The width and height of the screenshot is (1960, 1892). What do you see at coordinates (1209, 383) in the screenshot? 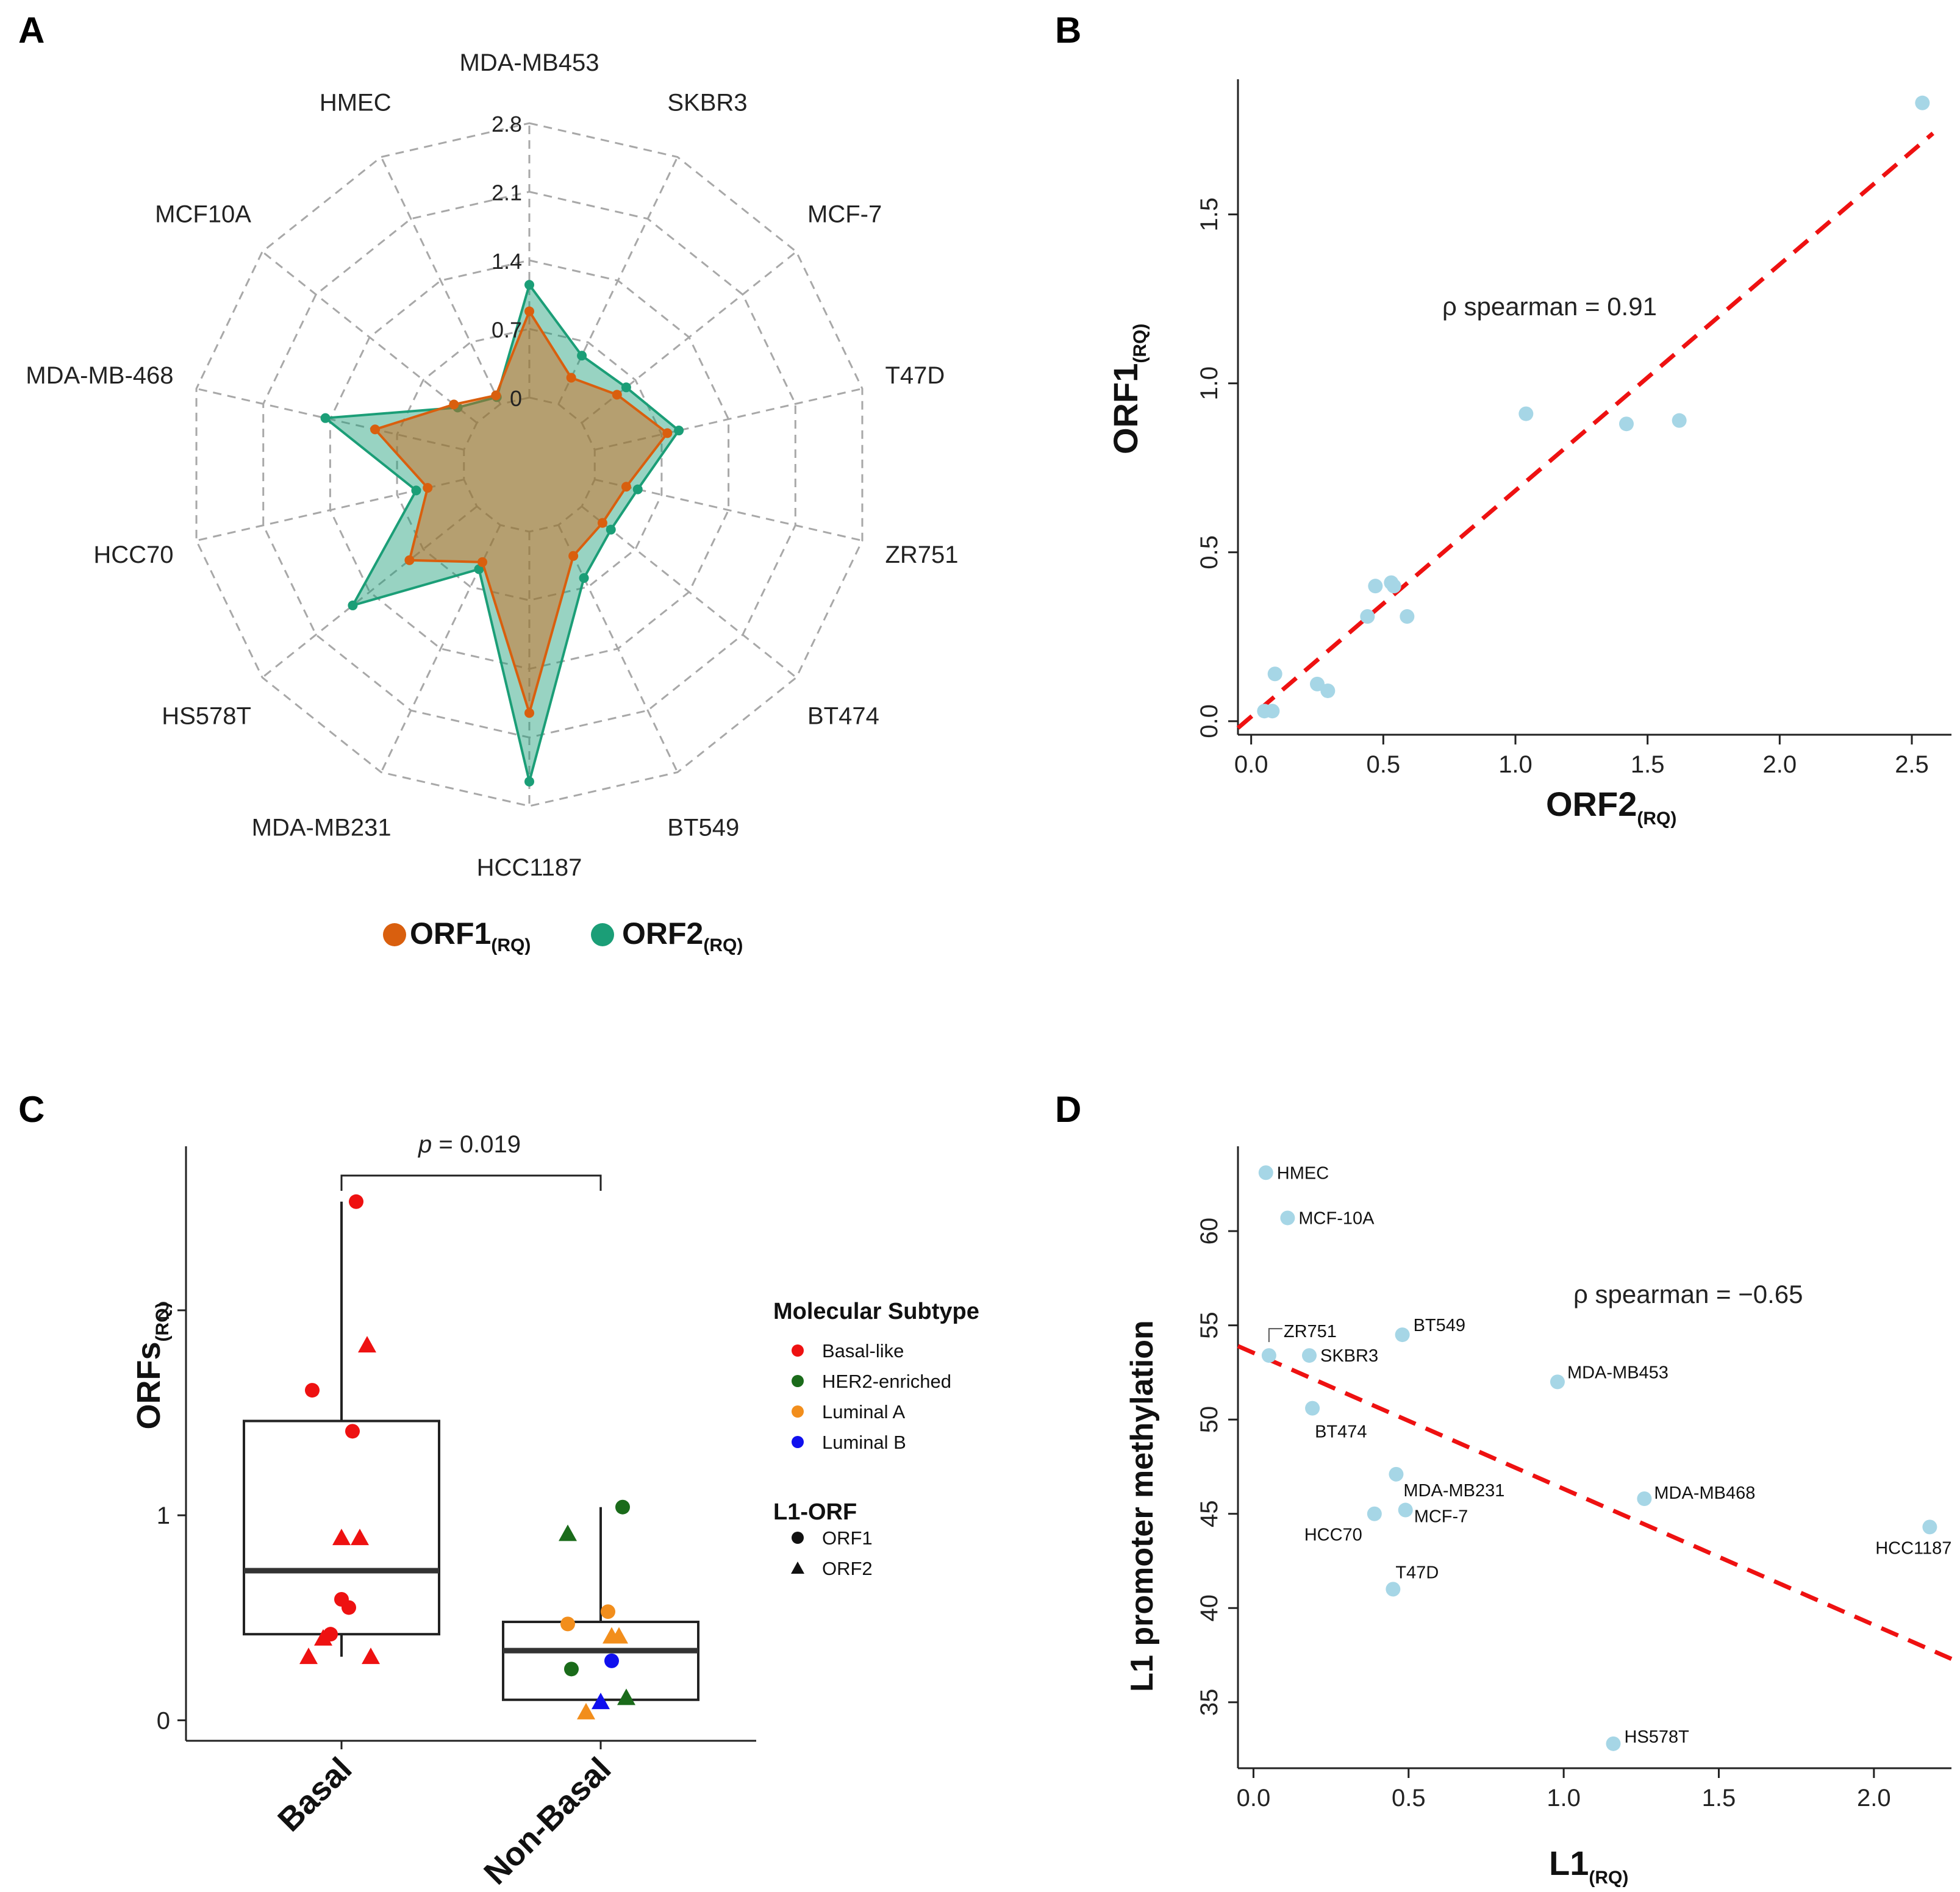
I see `y-tick-label: 1.0` at bounding box center [1209, 383].